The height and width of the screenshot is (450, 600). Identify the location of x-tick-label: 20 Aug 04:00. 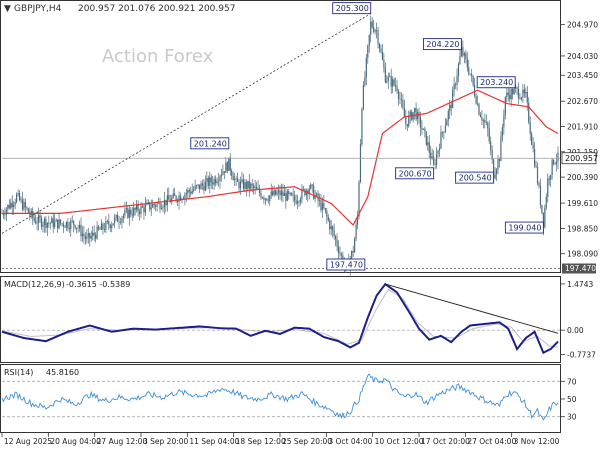
(75, 441).